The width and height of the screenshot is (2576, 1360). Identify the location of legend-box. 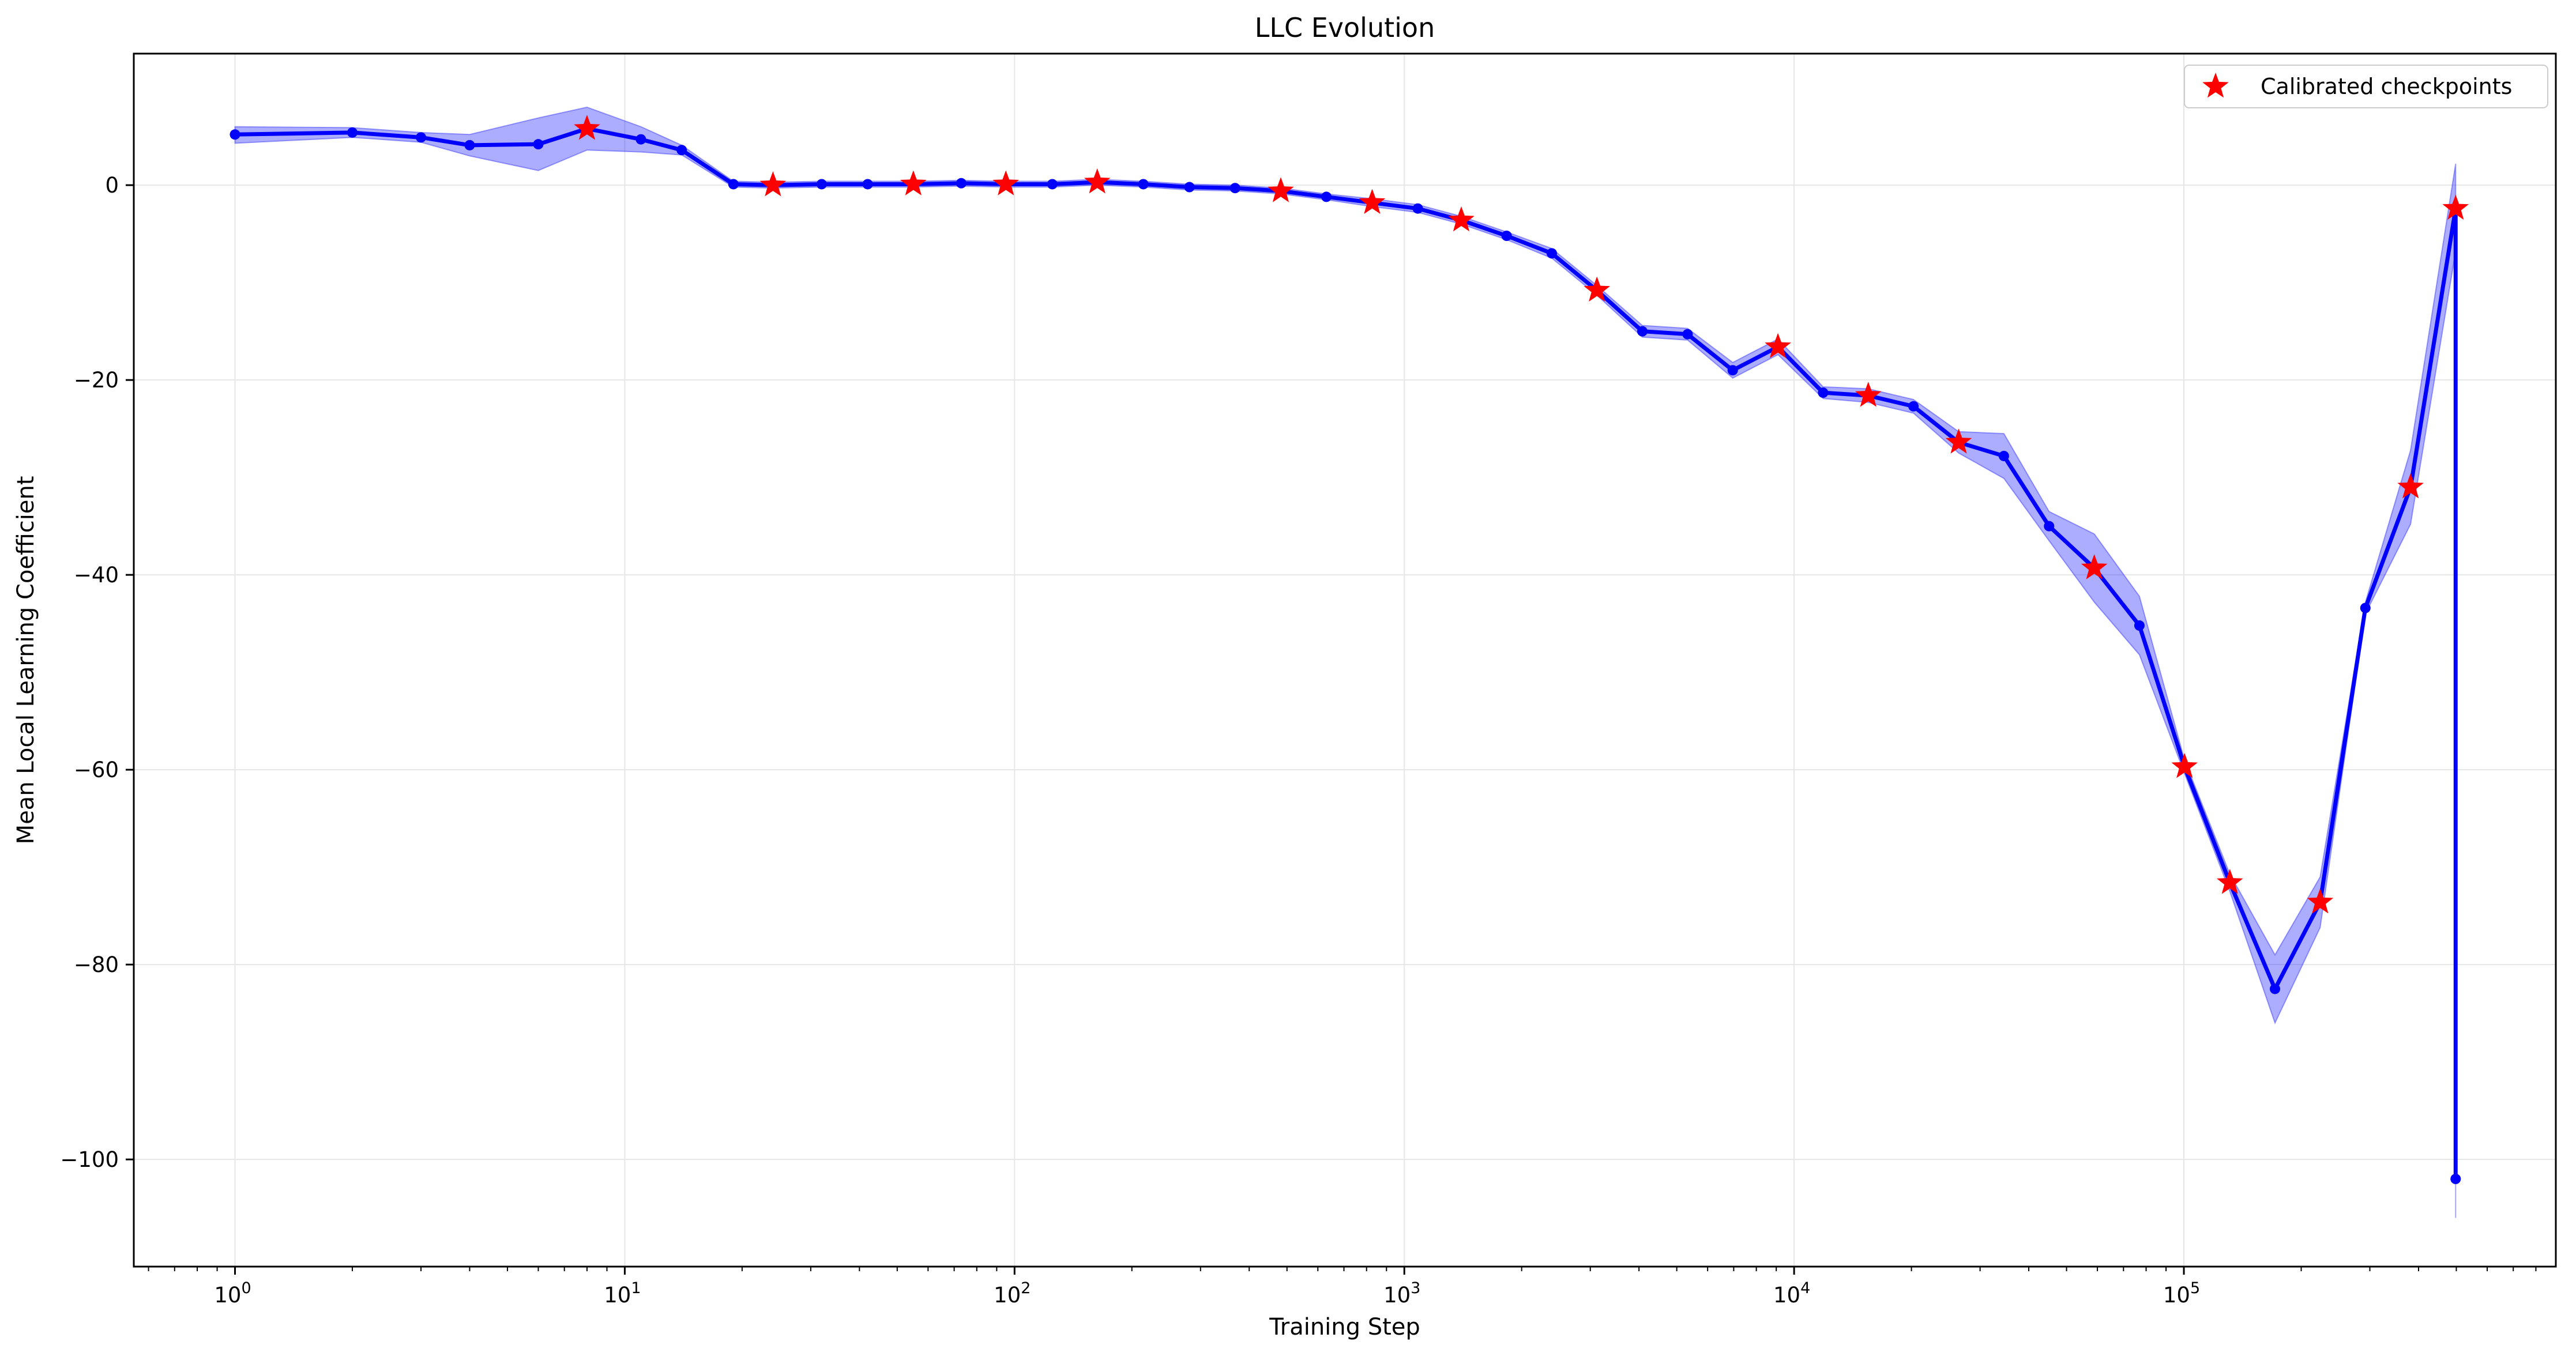
(2366, 86).